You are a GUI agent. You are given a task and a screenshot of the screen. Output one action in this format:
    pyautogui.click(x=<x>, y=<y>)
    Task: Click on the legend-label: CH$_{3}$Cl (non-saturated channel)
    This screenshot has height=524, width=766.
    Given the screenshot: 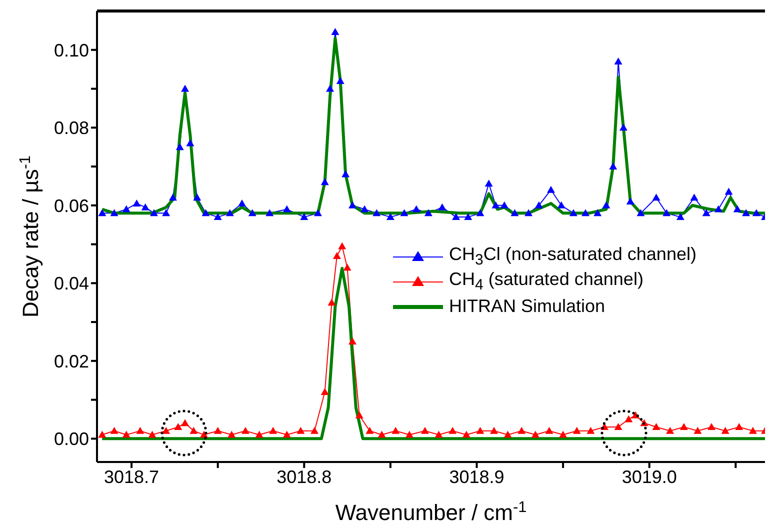 What is the action you would take?
    pyautogui.click(x=572, y=256)
    